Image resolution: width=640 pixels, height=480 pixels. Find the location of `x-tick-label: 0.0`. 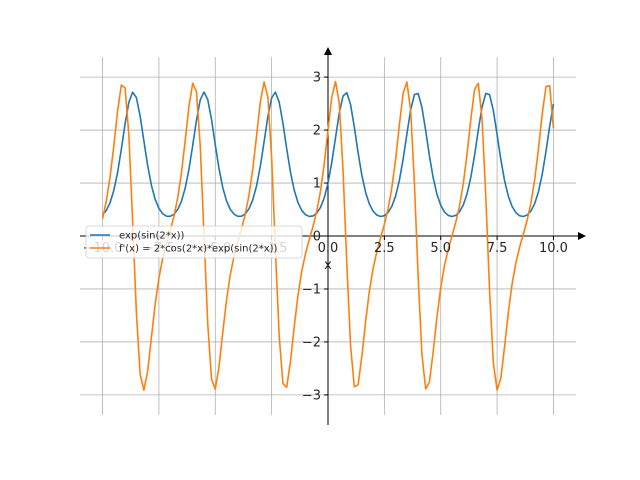

x-tick-label: 0.0 is located at coordinates (328, 248).